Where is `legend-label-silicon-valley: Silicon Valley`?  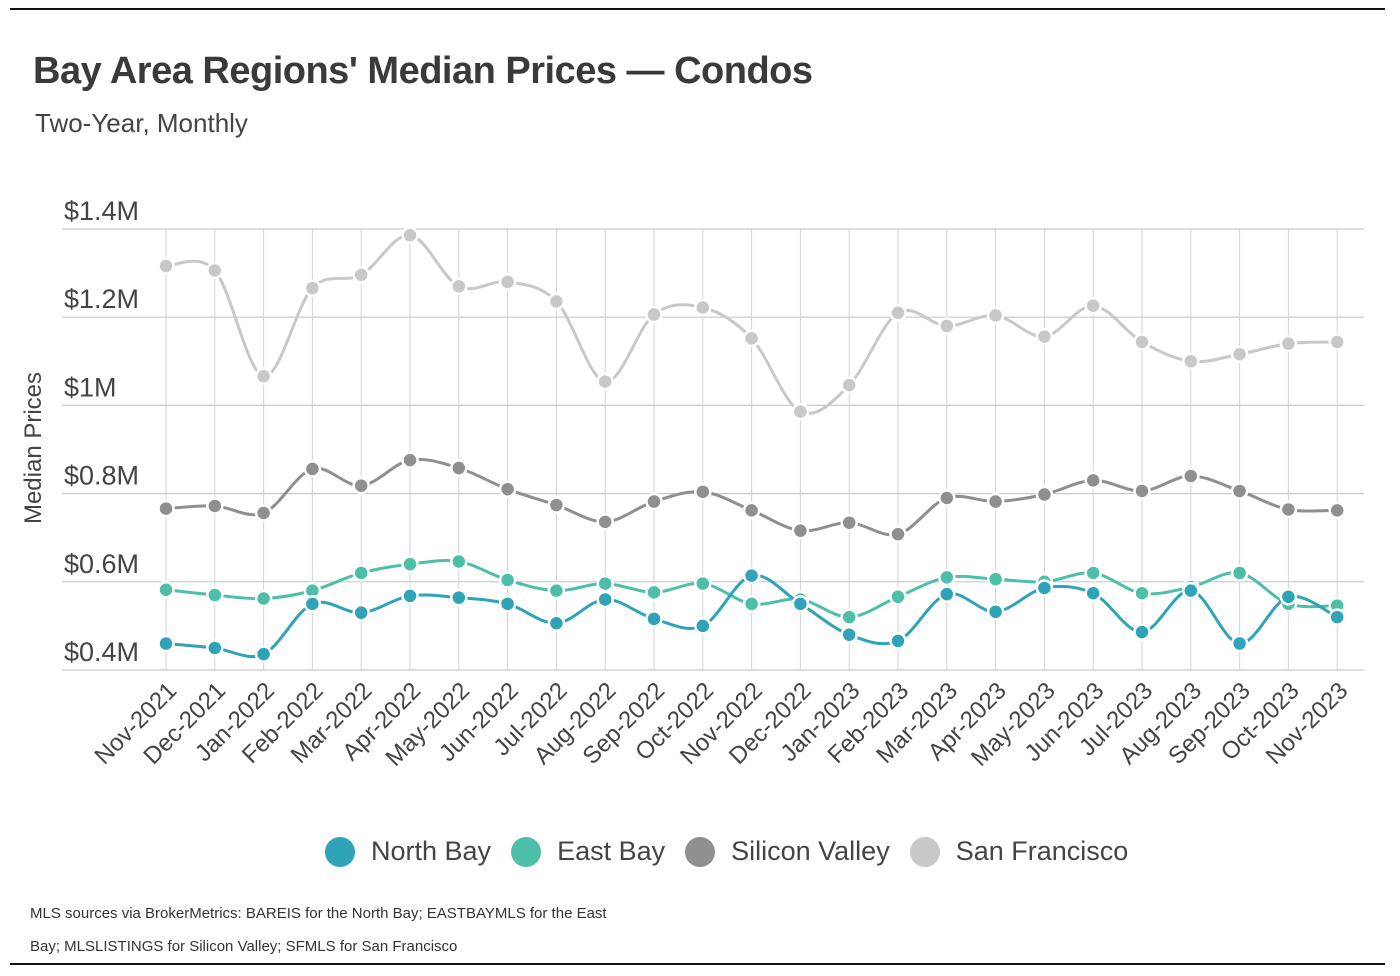
legend-label-silicon-valley: Silicon Valley is located at coordinates (810, 851).